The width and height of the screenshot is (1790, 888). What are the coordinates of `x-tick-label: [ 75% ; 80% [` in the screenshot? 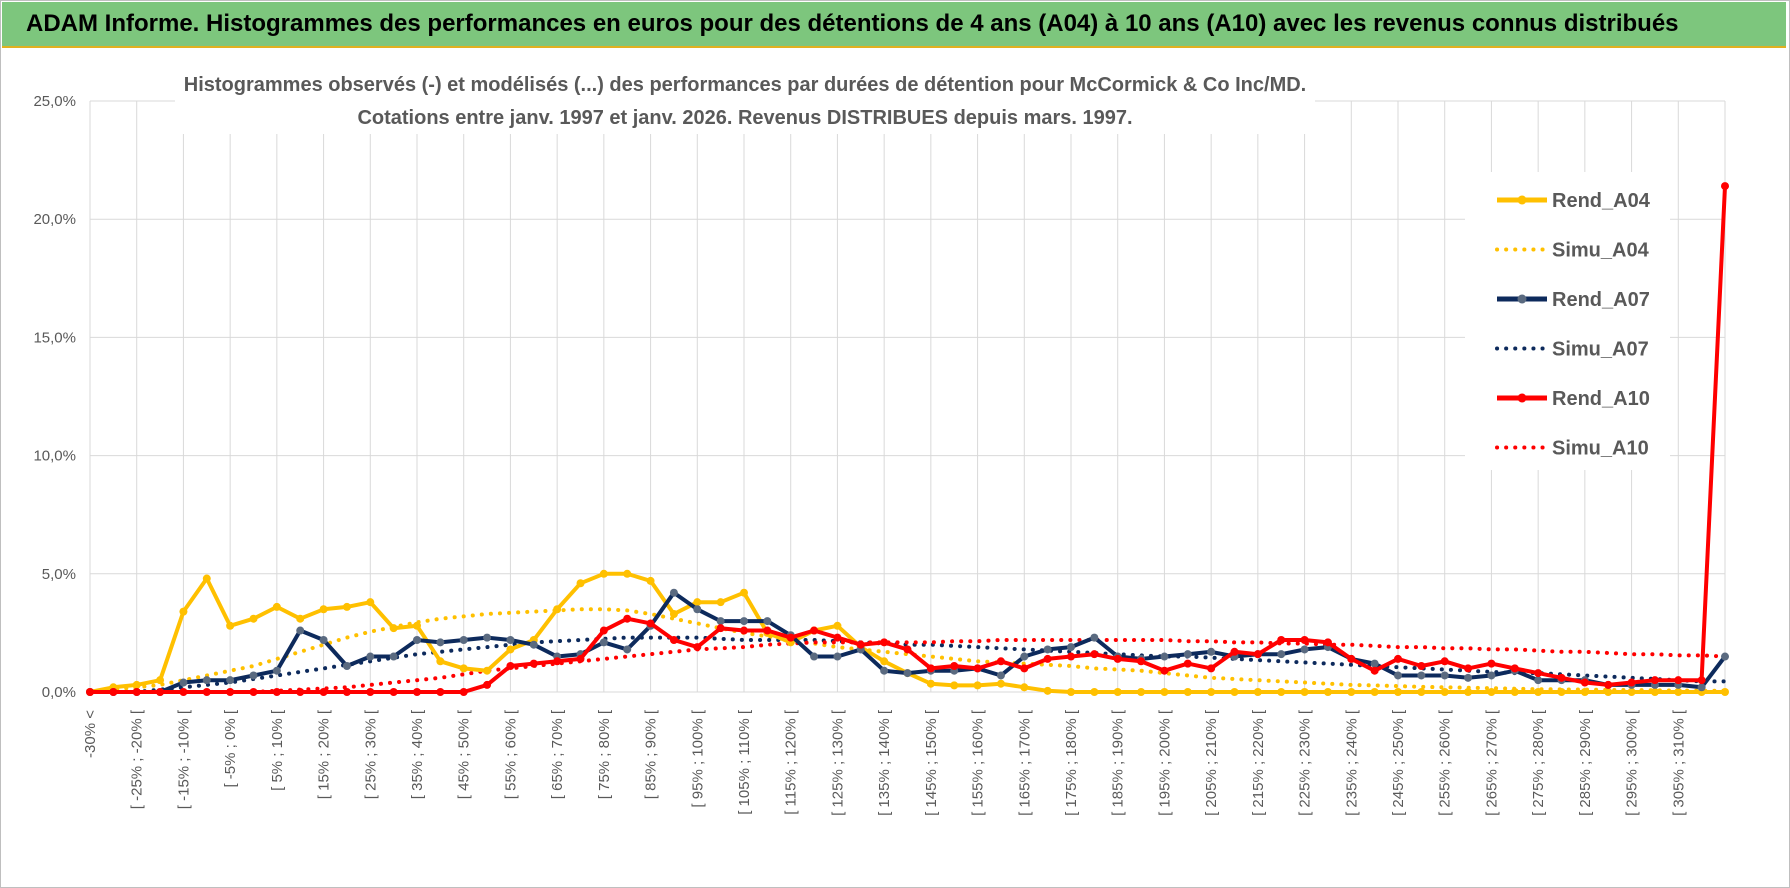 It's located at (604, 754).